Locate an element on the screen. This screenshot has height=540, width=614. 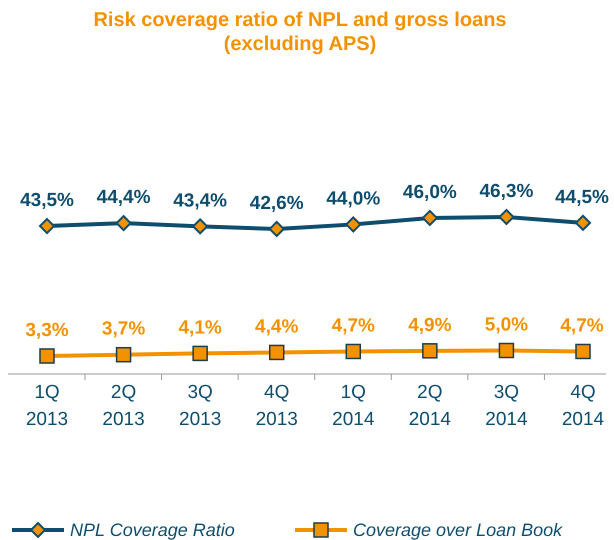
x-tick-label: 2Q 2013 is located at coordinates (123, 406).